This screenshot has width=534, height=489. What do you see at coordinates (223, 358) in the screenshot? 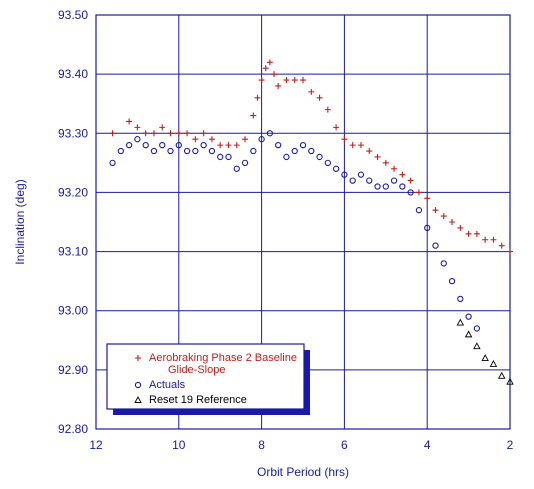
I see `legend-label-baseline: Aerobraking Phase 2 Baseline` at bounding box center [223, 358].